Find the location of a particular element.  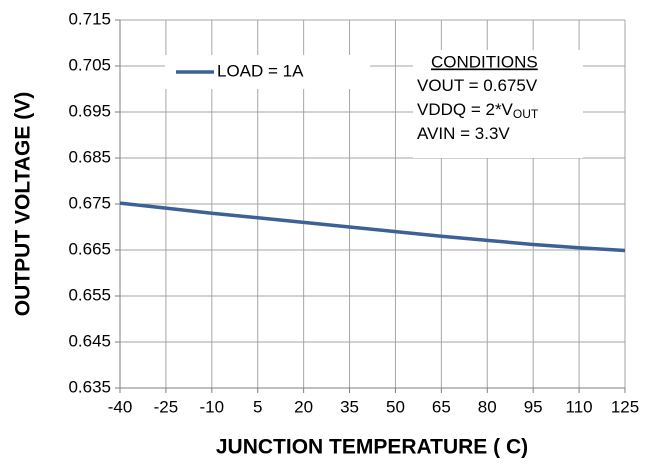

y-tick-label: 0.655 is located at coordinates (89, 294).